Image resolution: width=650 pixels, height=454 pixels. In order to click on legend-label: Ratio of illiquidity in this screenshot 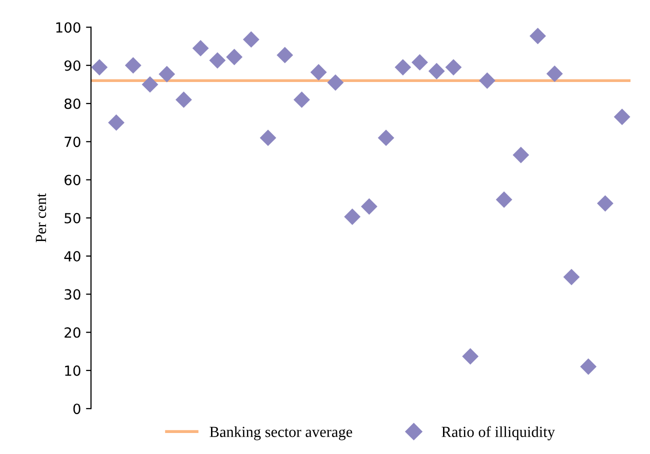, I will do `click(498, 433)`.